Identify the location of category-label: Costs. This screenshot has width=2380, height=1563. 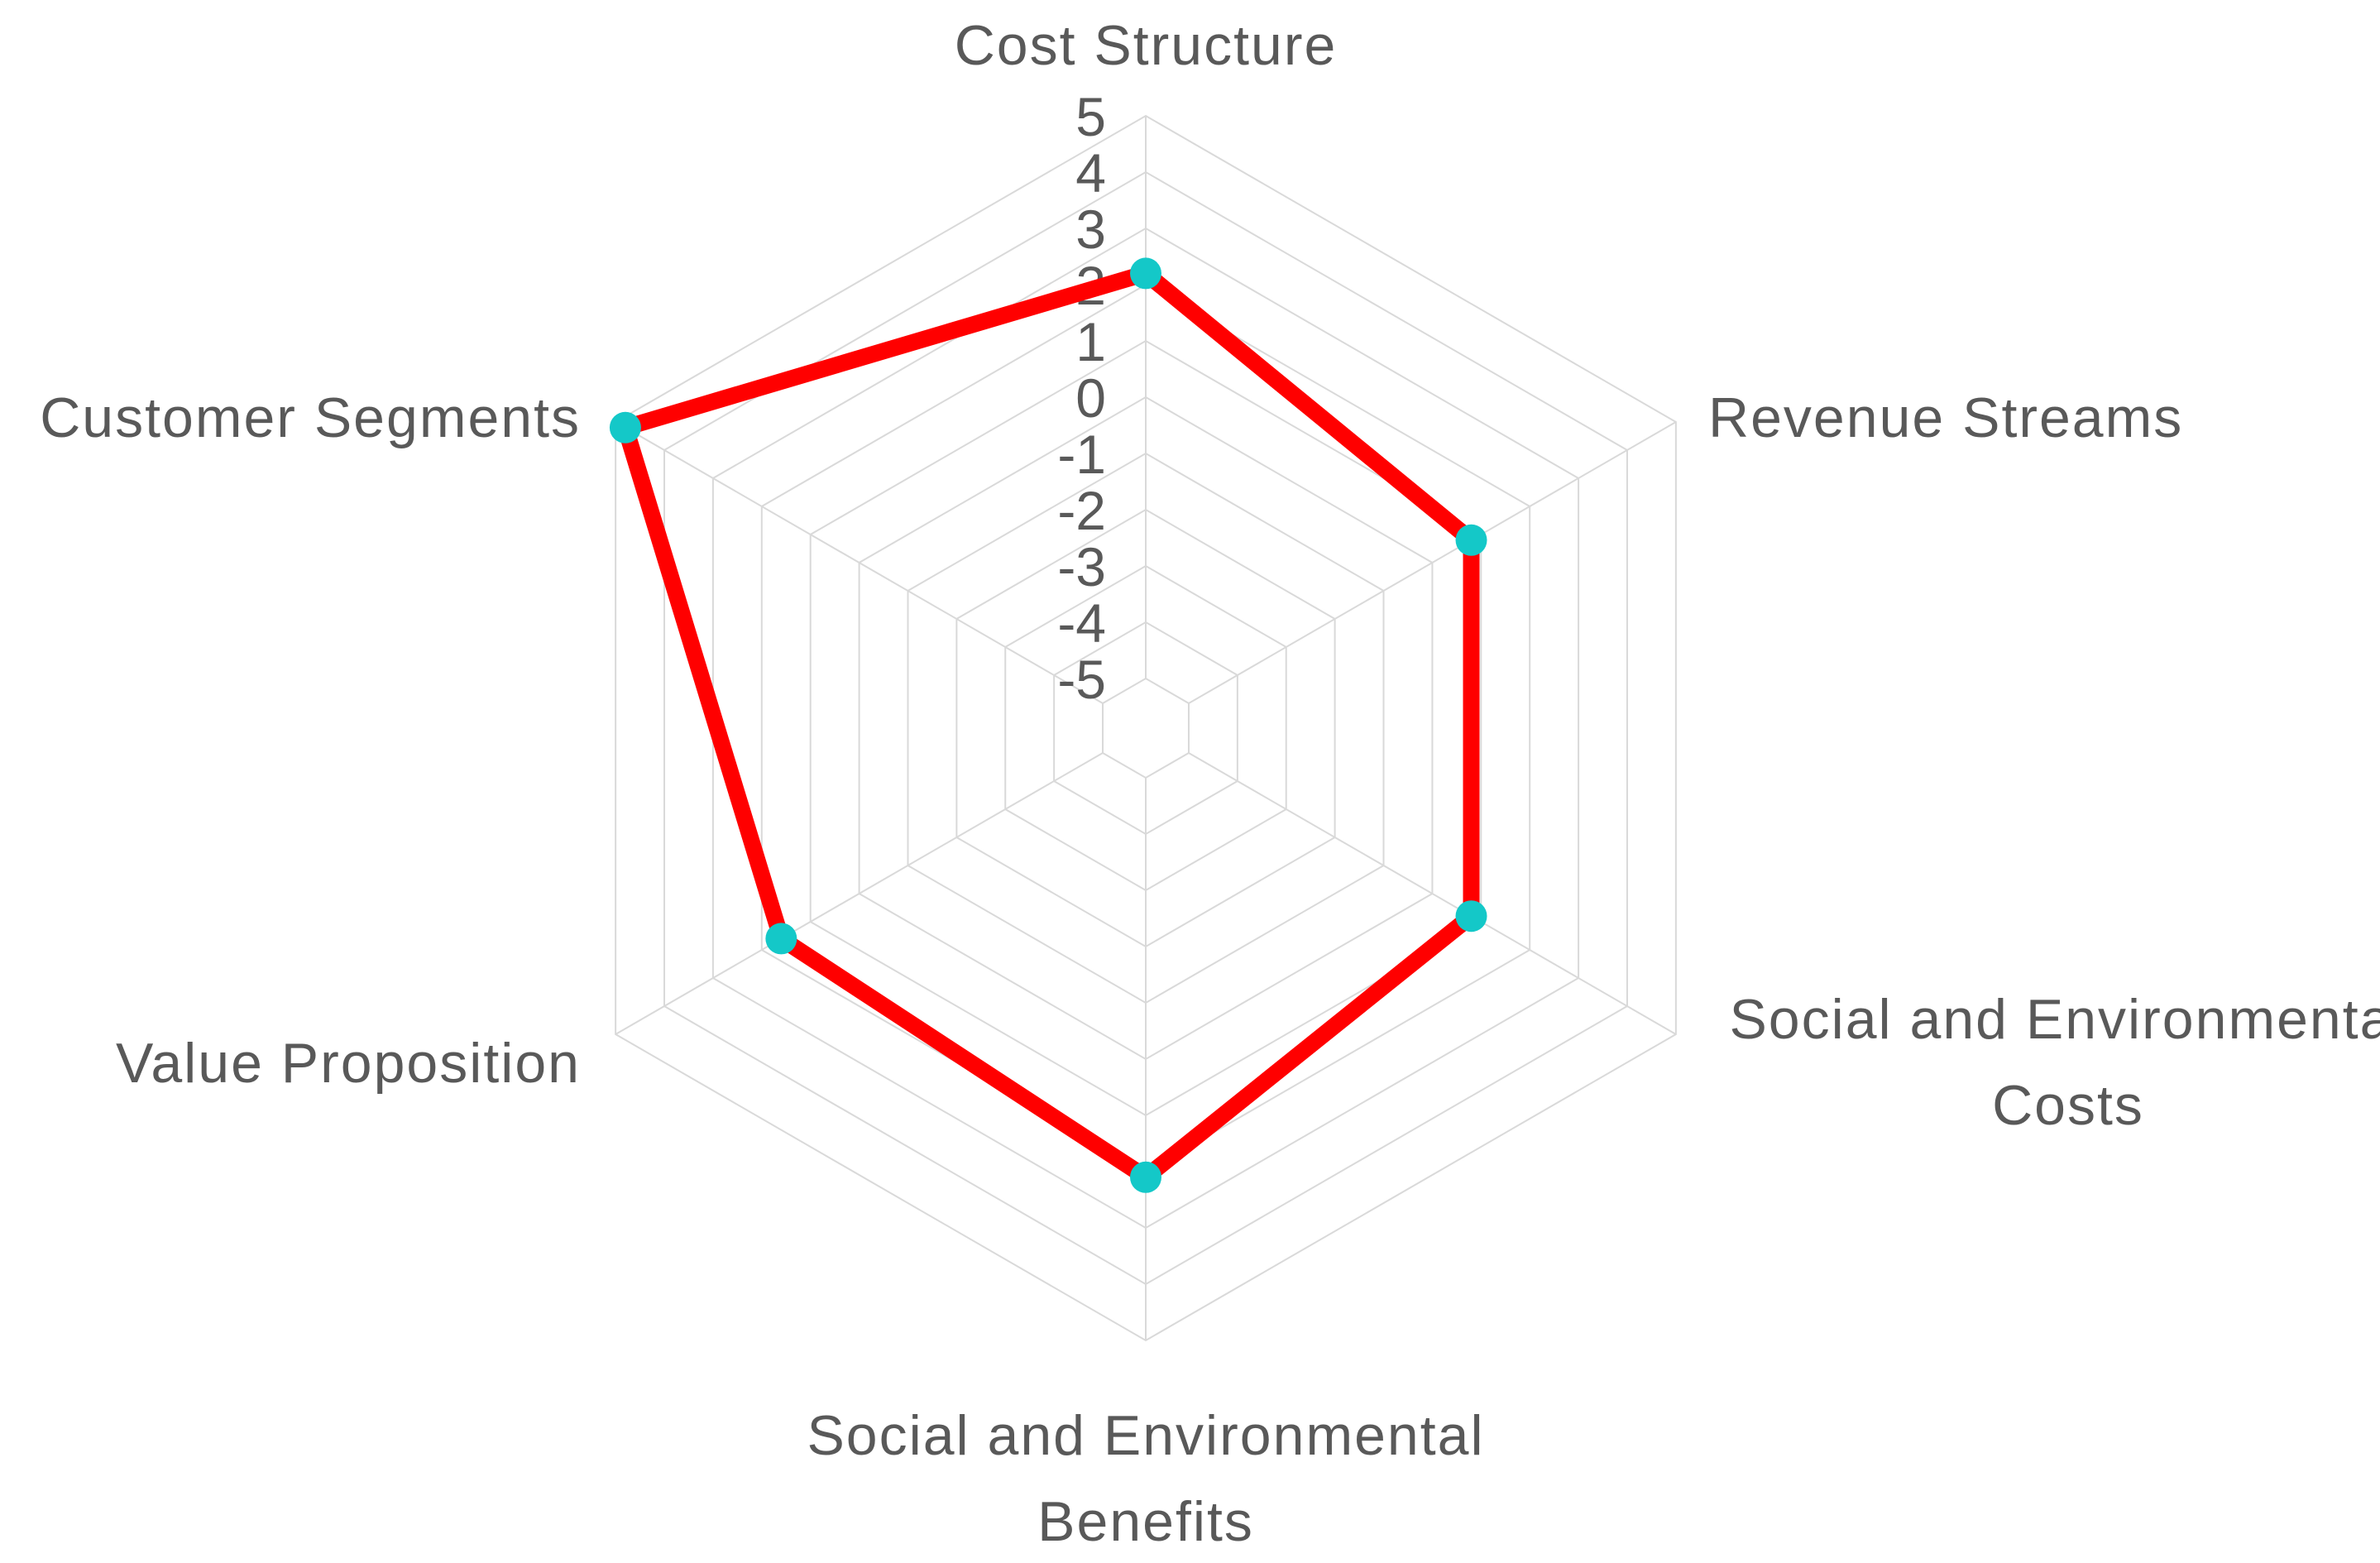
(2068, 1105).